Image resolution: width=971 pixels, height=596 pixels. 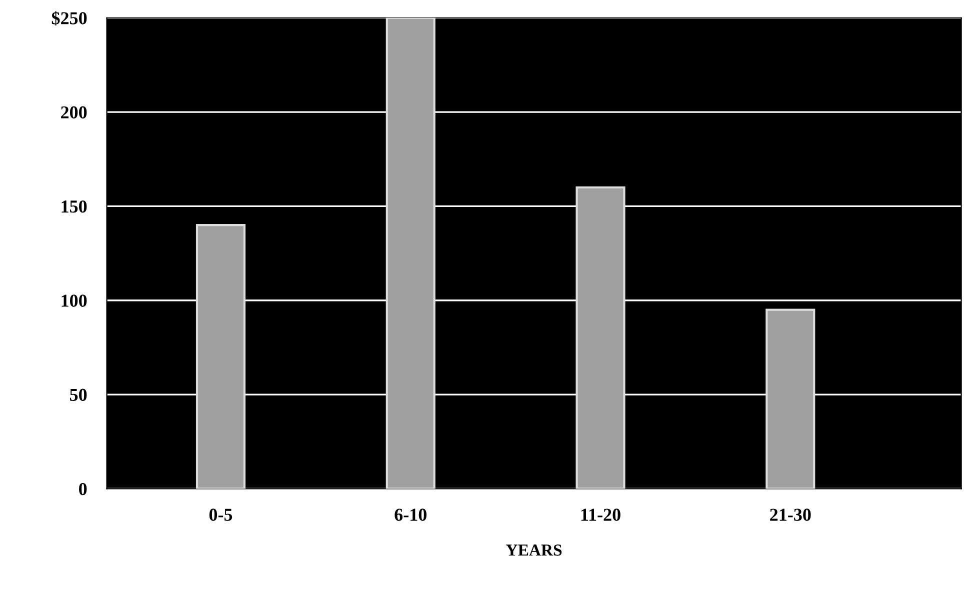 I want to click on x-tick-label: 21-30, so click(x=790, y=514).